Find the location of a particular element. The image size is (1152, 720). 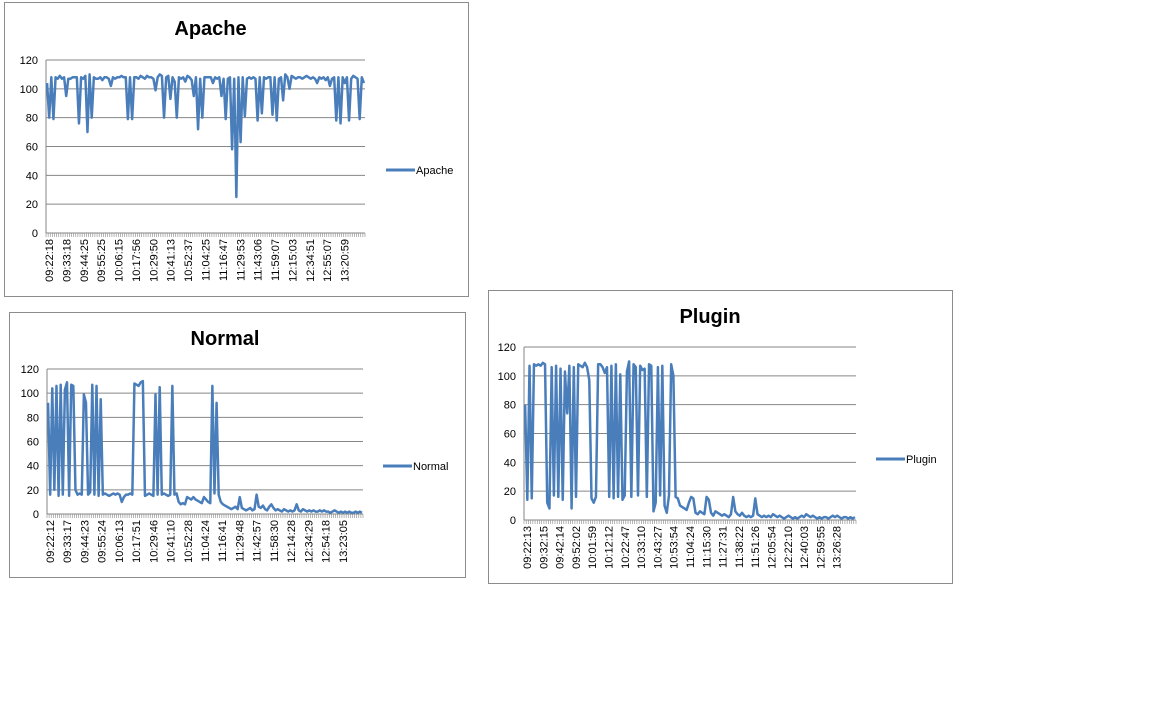

x-tick-label: 09:22:13 is located at coordinates (528, 547).